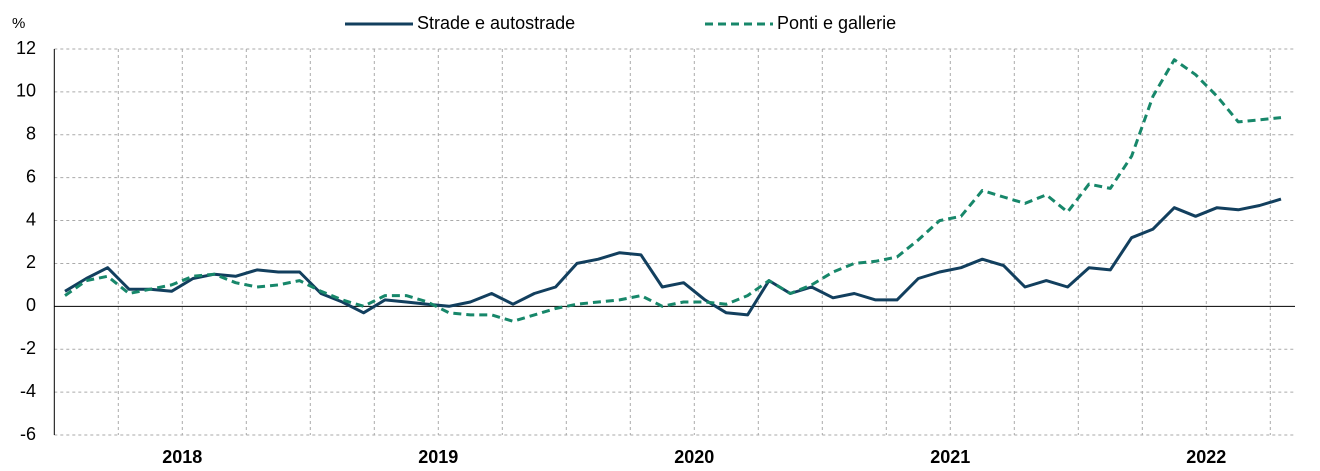  Describe the element at coordinates (18, 23) in the screenshot. I see `y-axis-label: %` at that location.